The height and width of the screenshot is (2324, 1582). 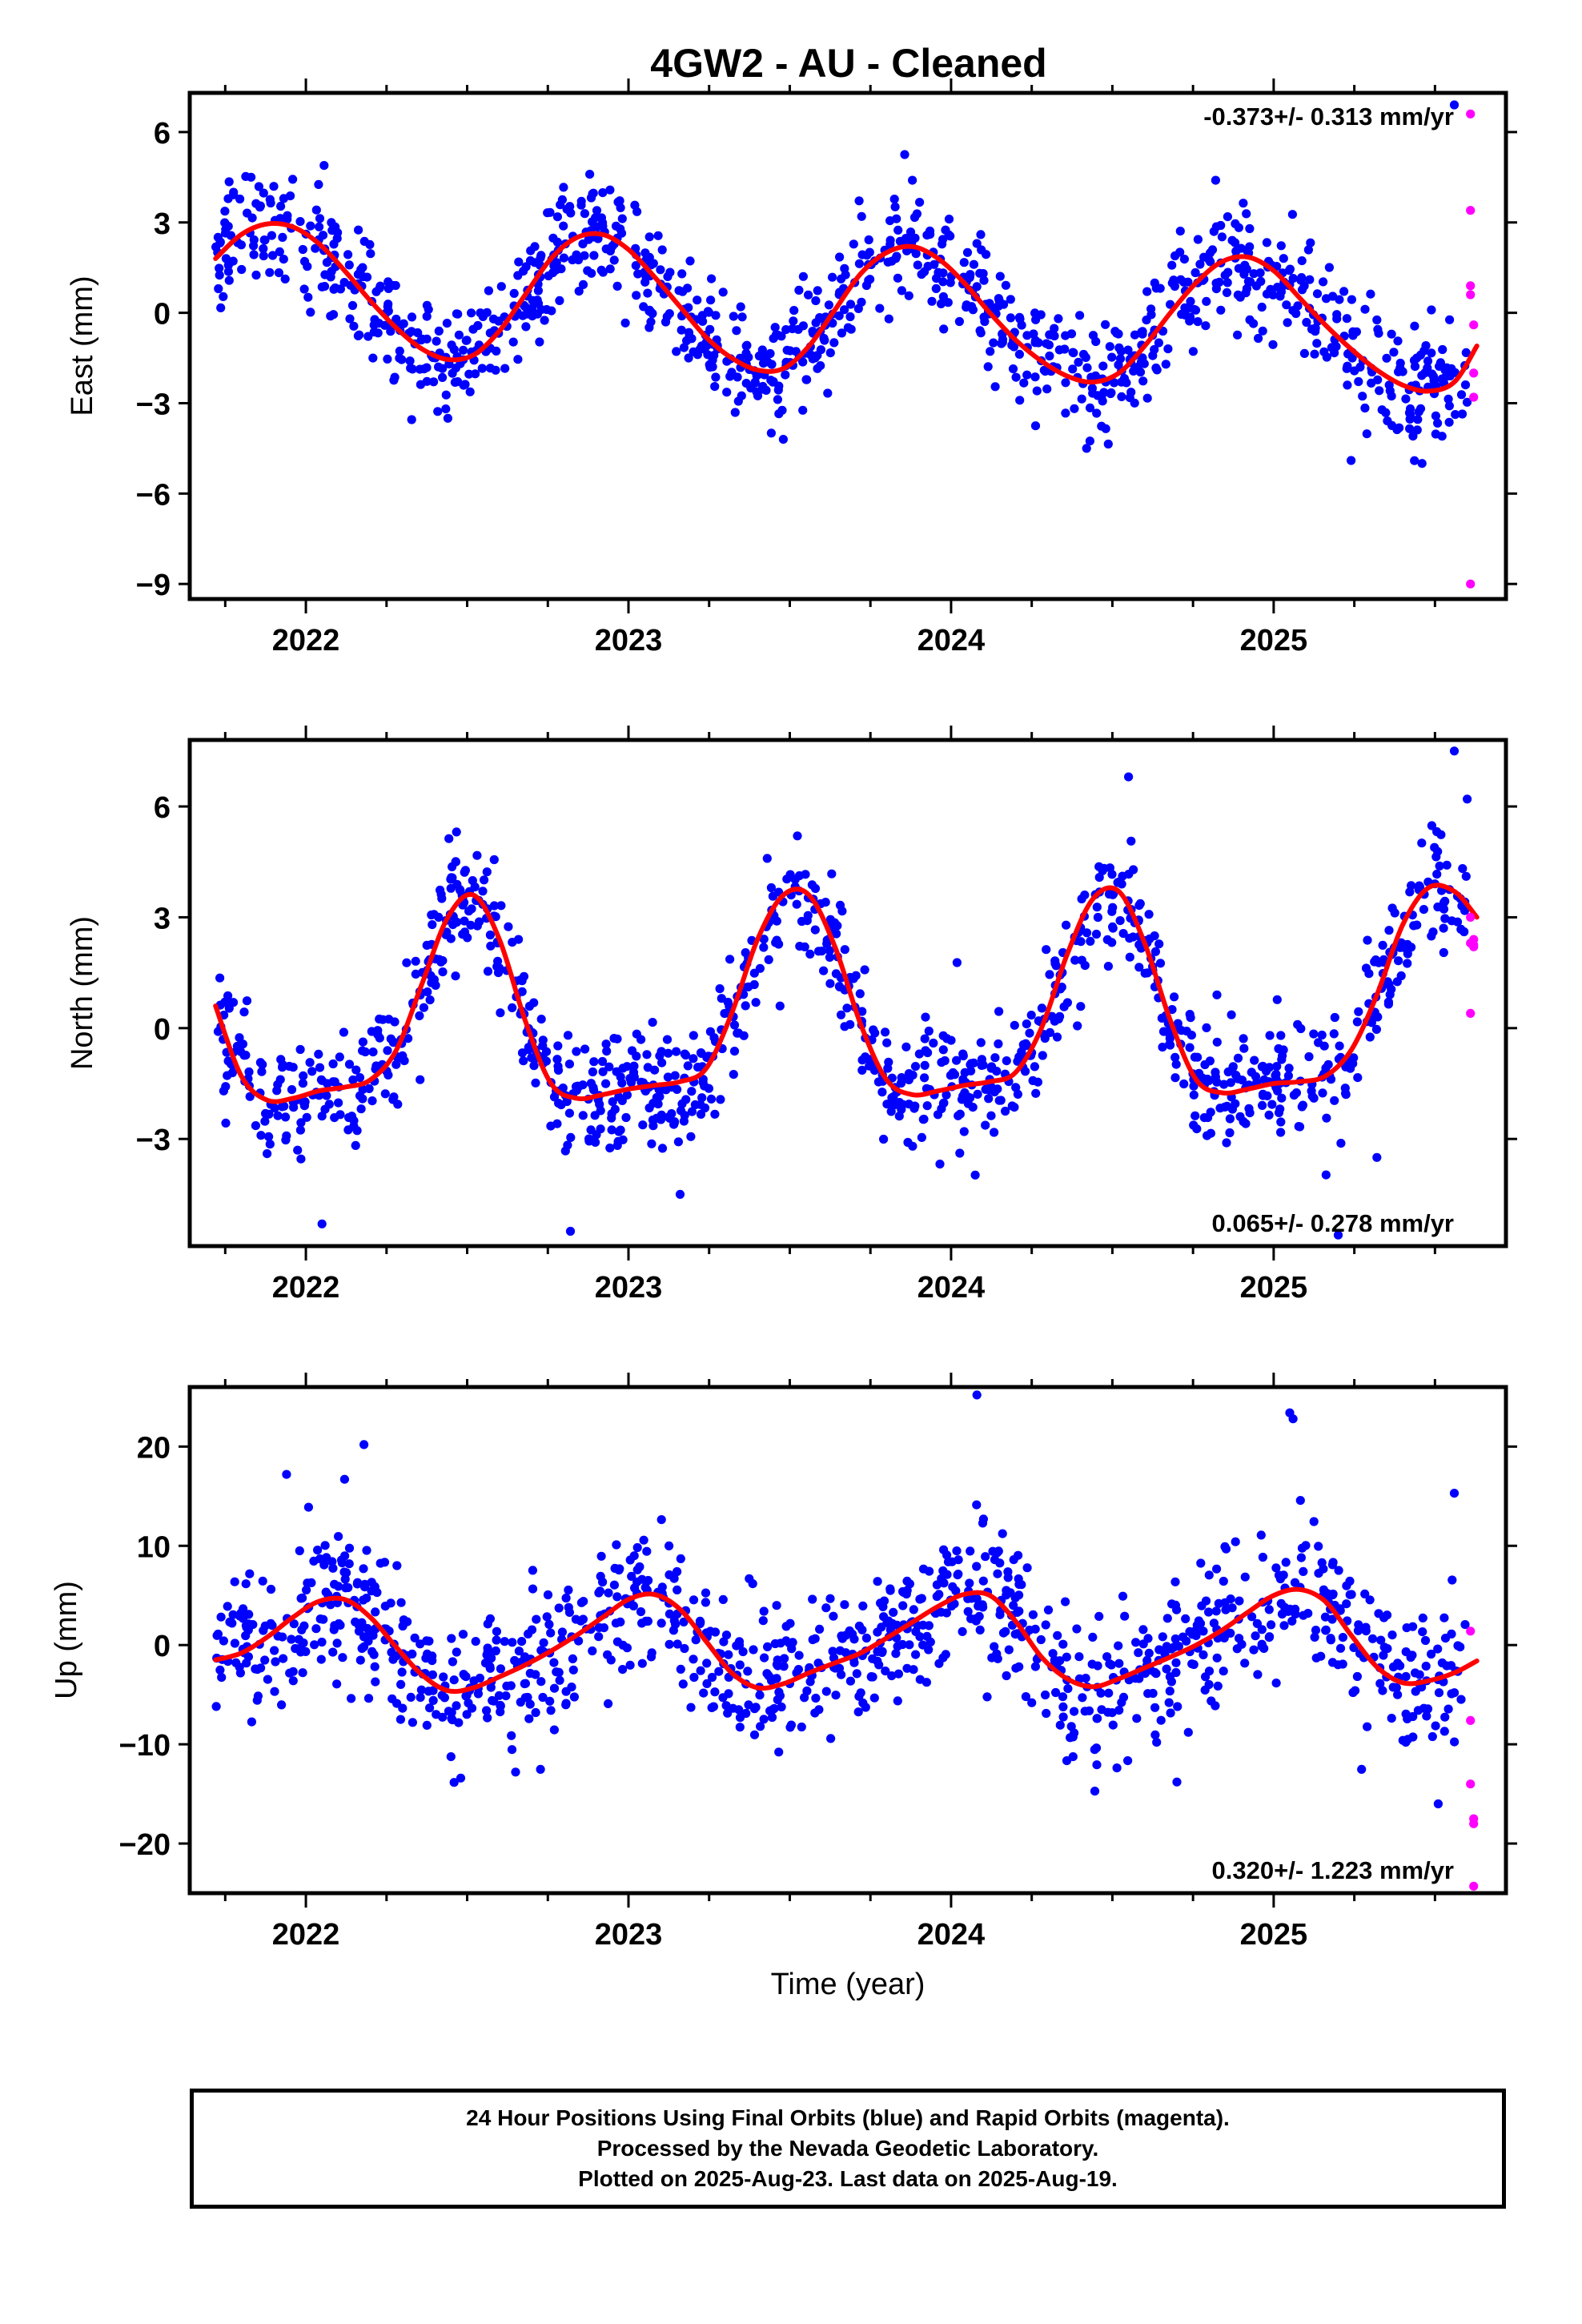 I want to click on y-tick-label: 3, so click(x=162, y=224).